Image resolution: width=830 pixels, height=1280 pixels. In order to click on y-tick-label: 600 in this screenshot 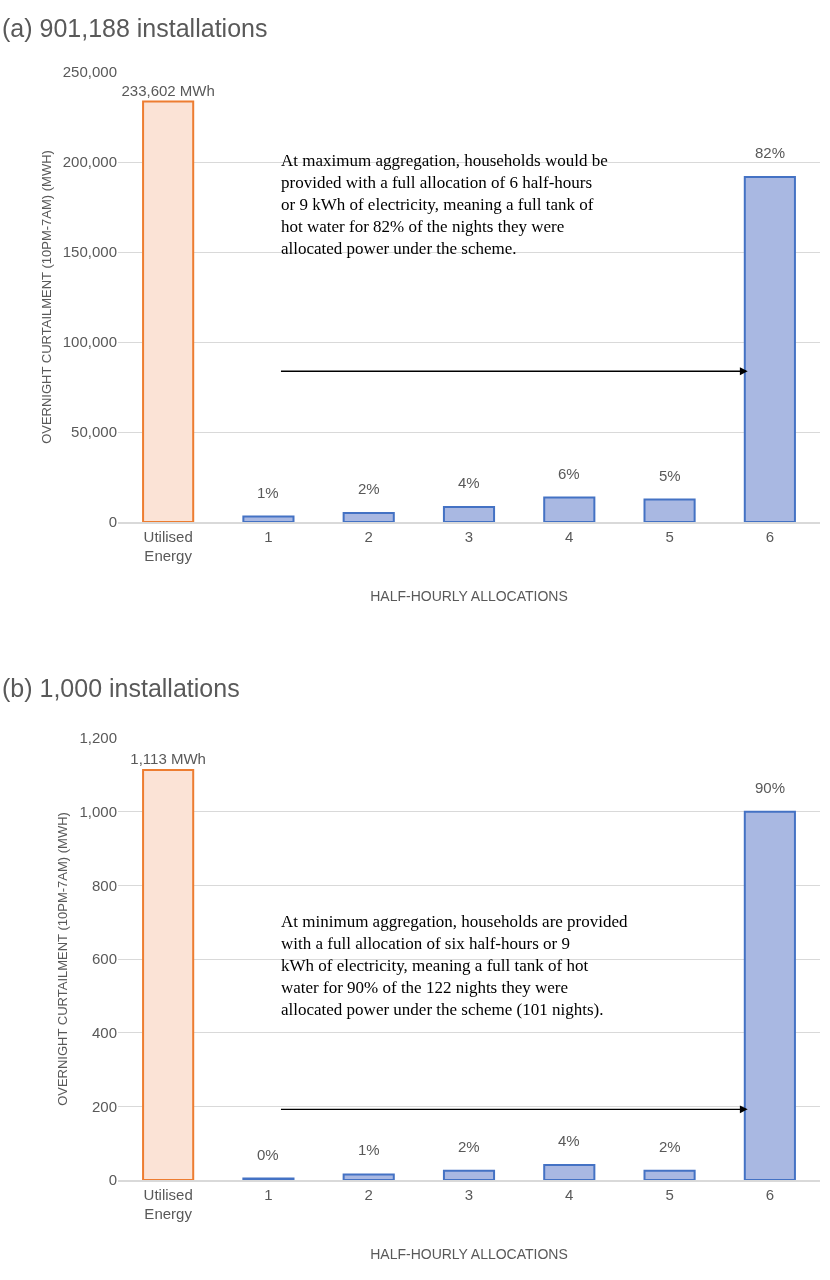, I will do `click(104, 959)`.